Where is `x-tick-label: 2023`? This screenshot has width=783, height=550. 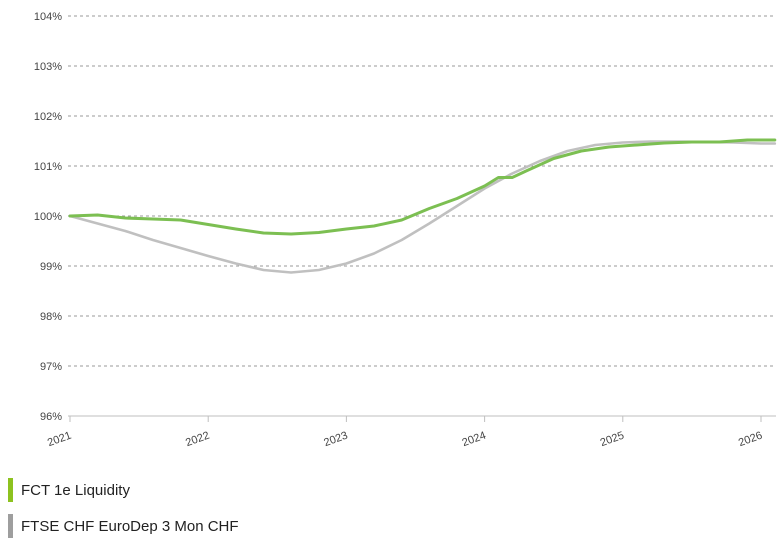
x-tick-label: 2023 is located at coordinates (335, 440).